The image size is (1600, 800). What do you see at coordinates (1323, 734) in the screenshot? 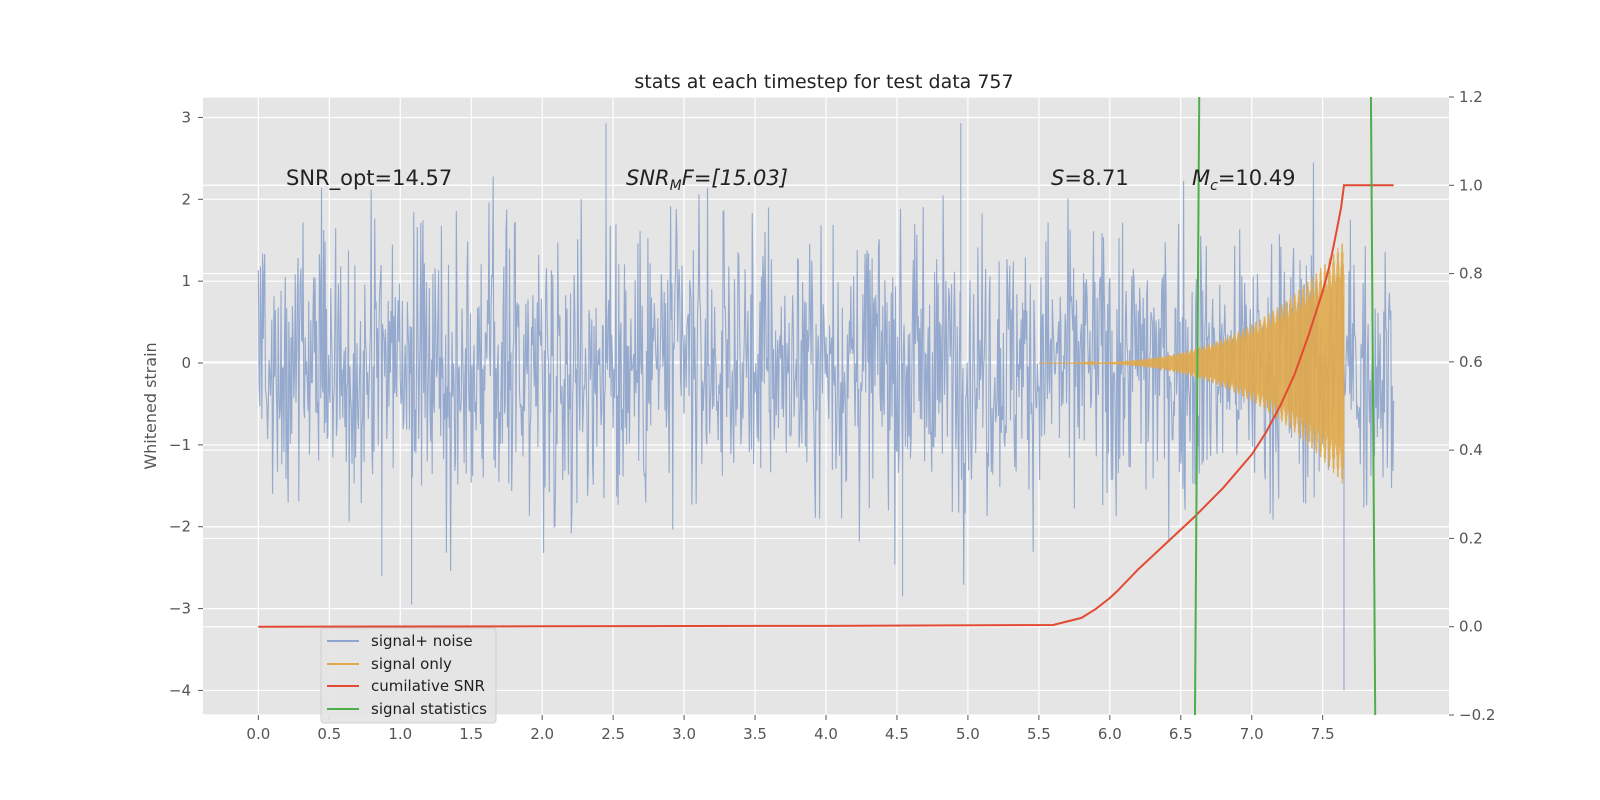
I see `x-tick-label: 7.5` at bounding box center [1323, 734].